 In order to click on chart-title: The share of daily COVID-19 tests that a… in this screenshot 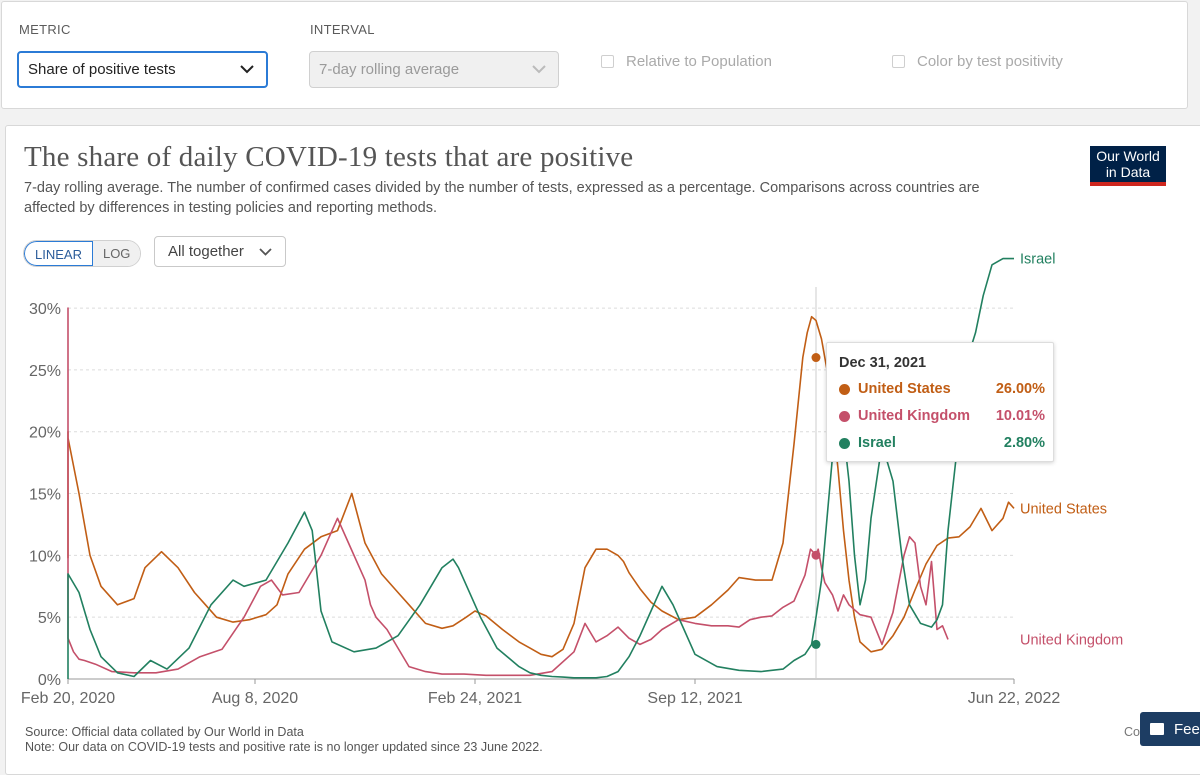, I will do `click(329, 157)`.